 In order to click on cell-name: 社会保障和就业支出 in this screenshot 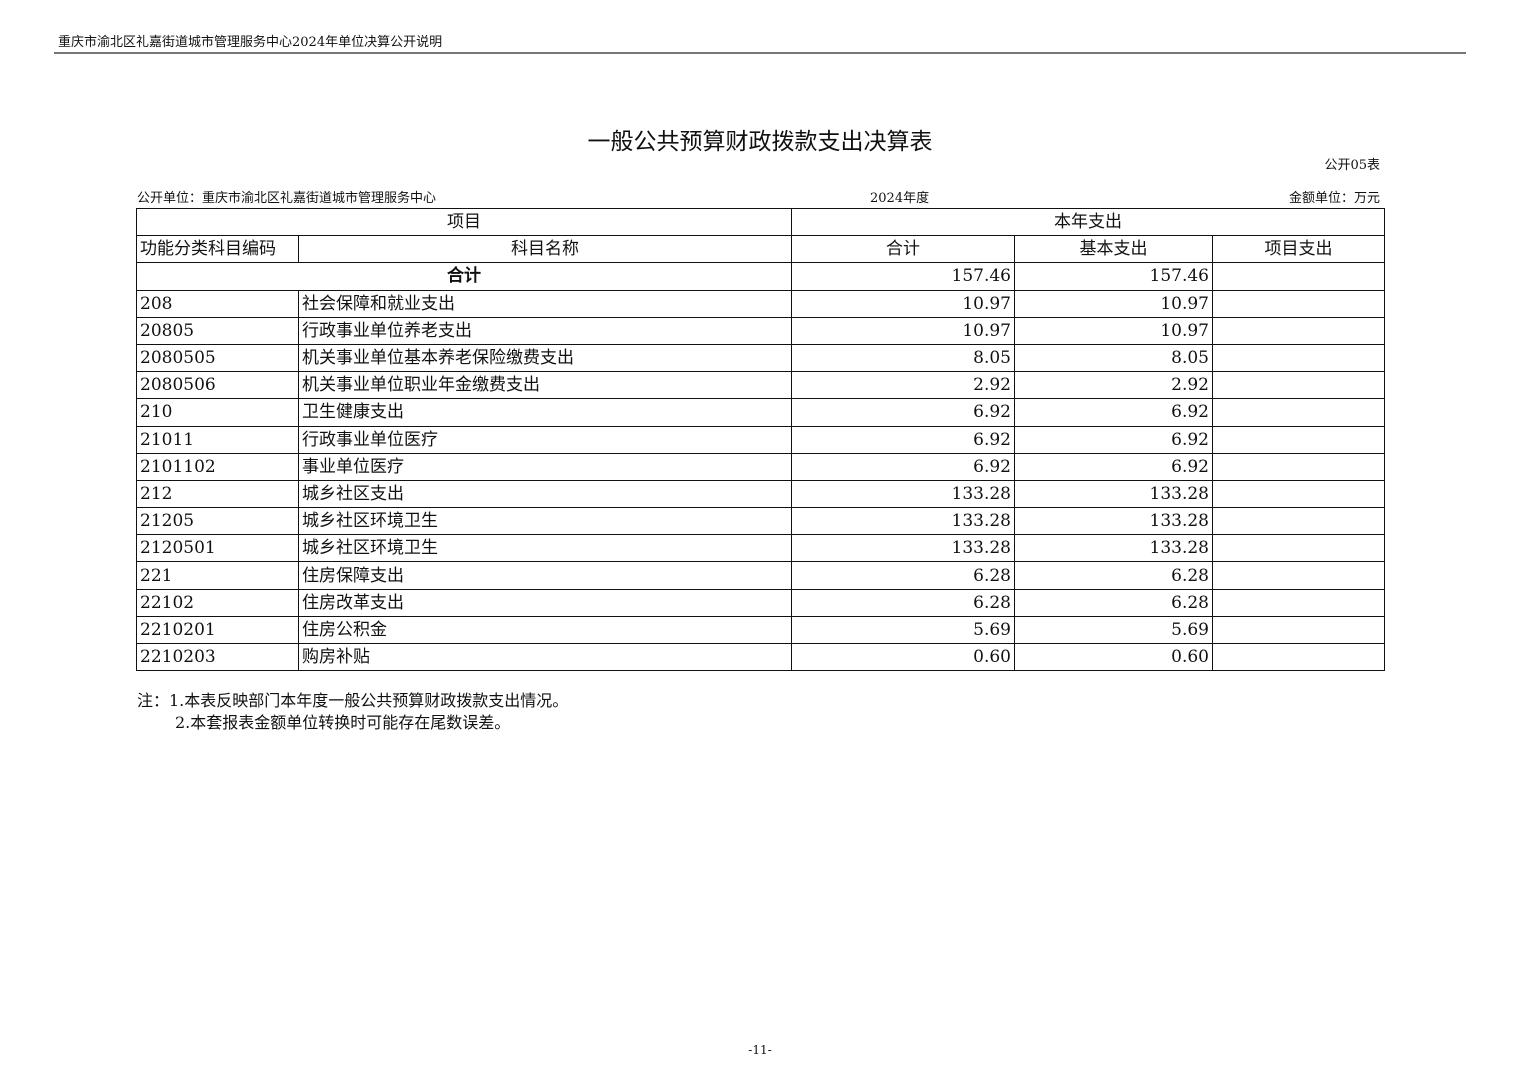, I will do `click(545, 303)`.